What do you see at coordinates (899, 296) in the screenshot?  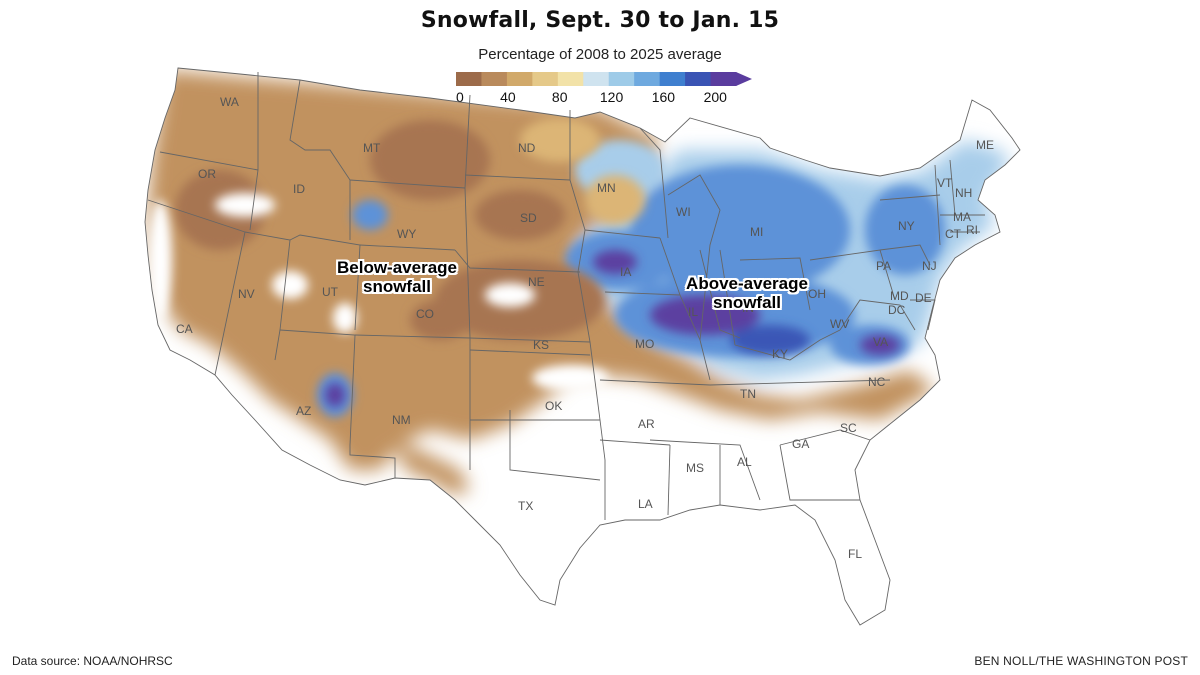 I see `state-label-md: MD` at bounding box center [899, 296].